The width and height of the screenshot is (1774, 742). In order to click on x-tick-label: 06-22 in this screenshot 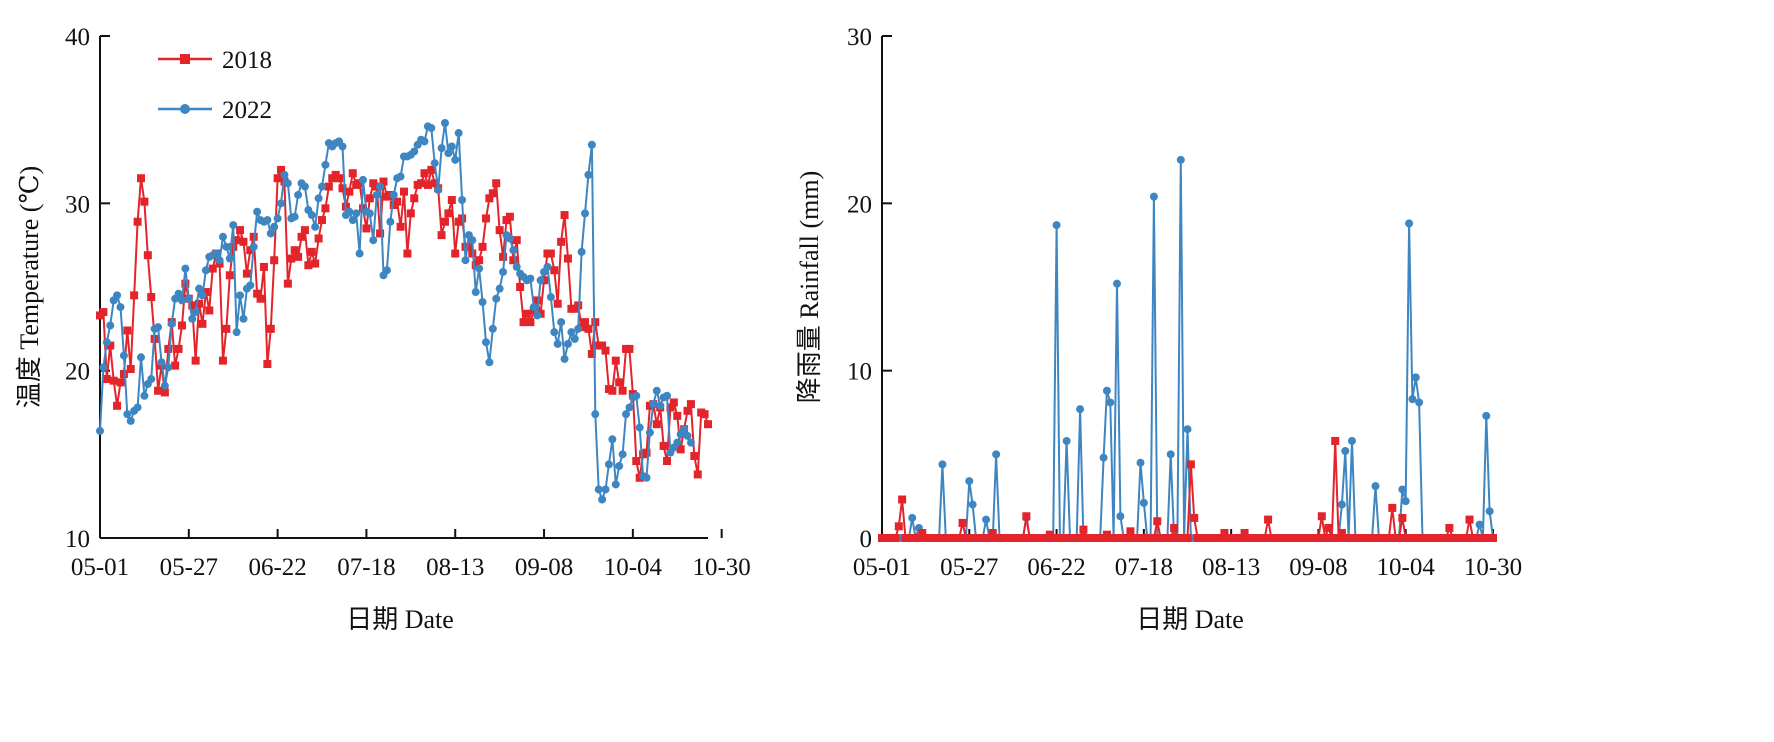, I will do `click(1056, 567)`.